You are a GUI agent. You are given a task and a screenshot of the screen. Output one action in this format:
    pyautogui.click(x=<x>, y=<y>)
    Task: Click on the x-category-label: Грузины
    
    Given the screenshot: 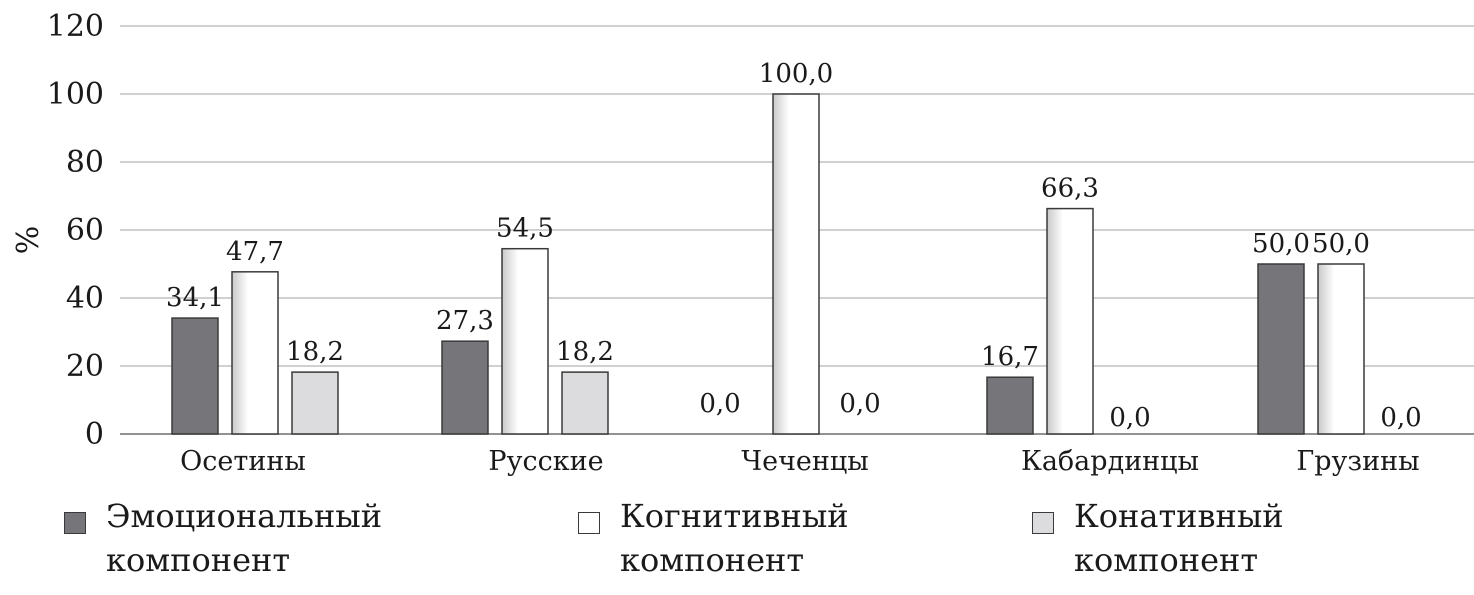 What is the action you would take?
    pyautogui.click(x=1357, y=461)
    